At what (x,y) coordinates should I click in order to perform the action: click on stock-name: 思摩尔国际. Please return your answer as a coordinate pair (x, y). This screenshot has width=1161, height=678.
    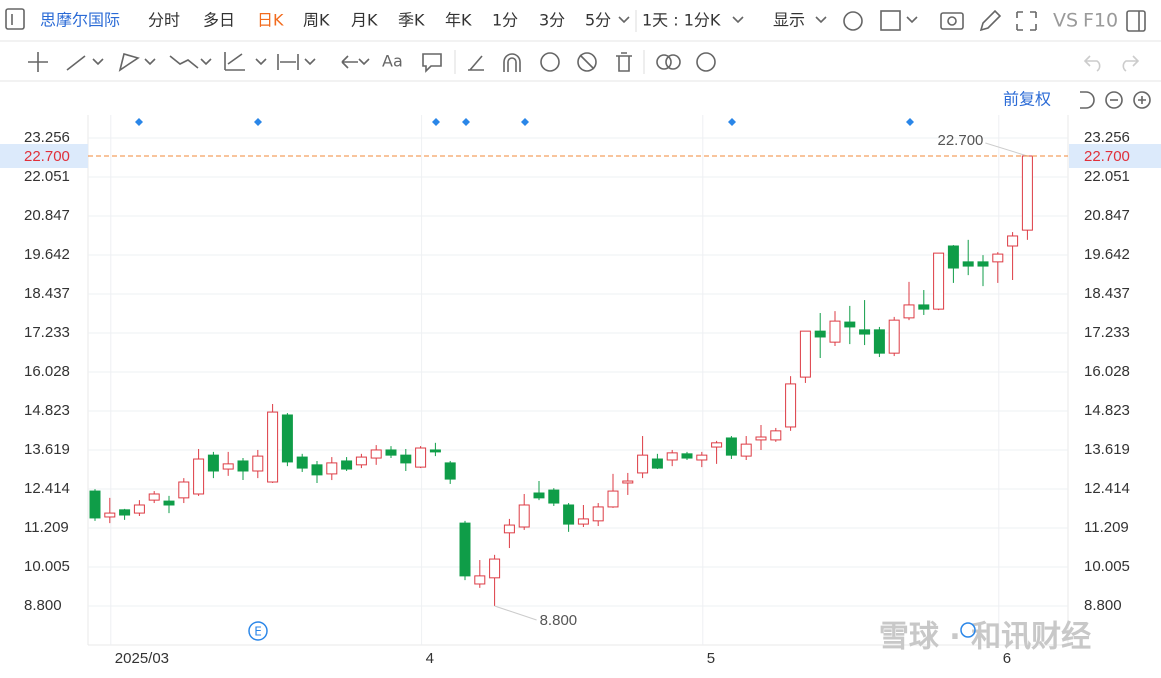
    Looking at the image, I should click on (80, 20).